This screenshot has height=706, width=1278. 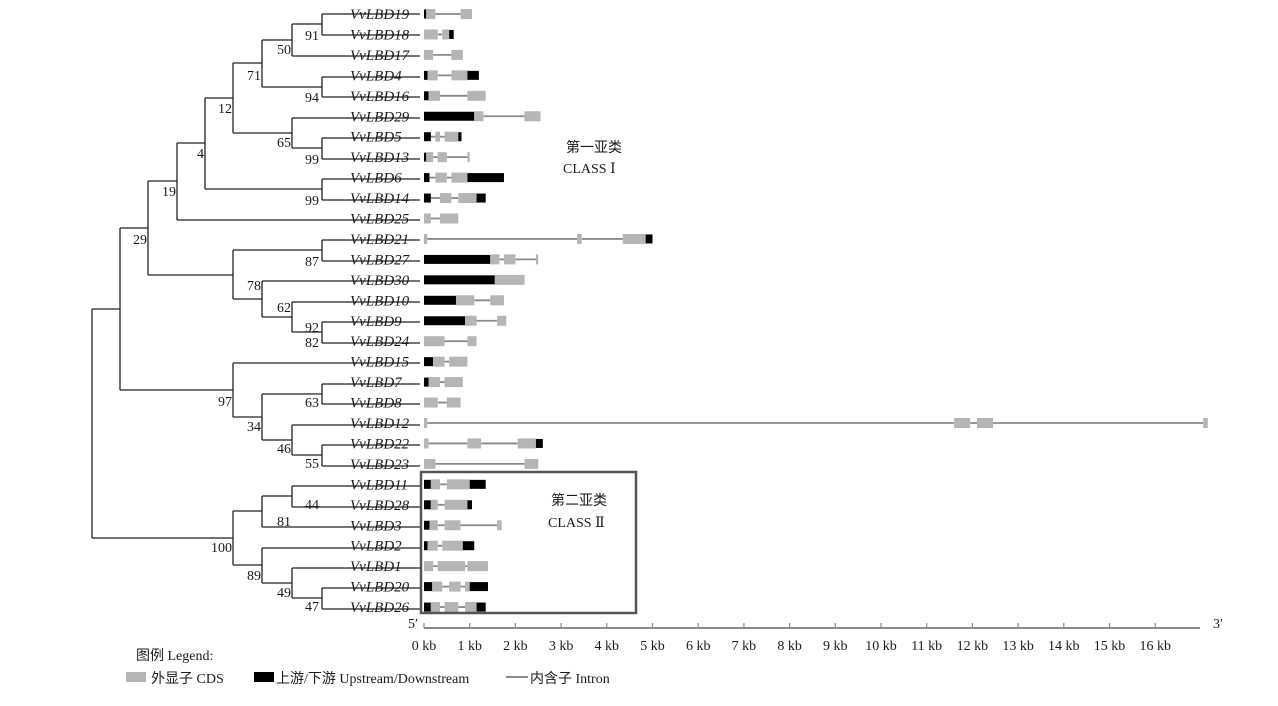 What do you see at coordinates (284, 50) in the screenshot?
I see `bootstrap-value: 50` at bounding box center [284, 50].